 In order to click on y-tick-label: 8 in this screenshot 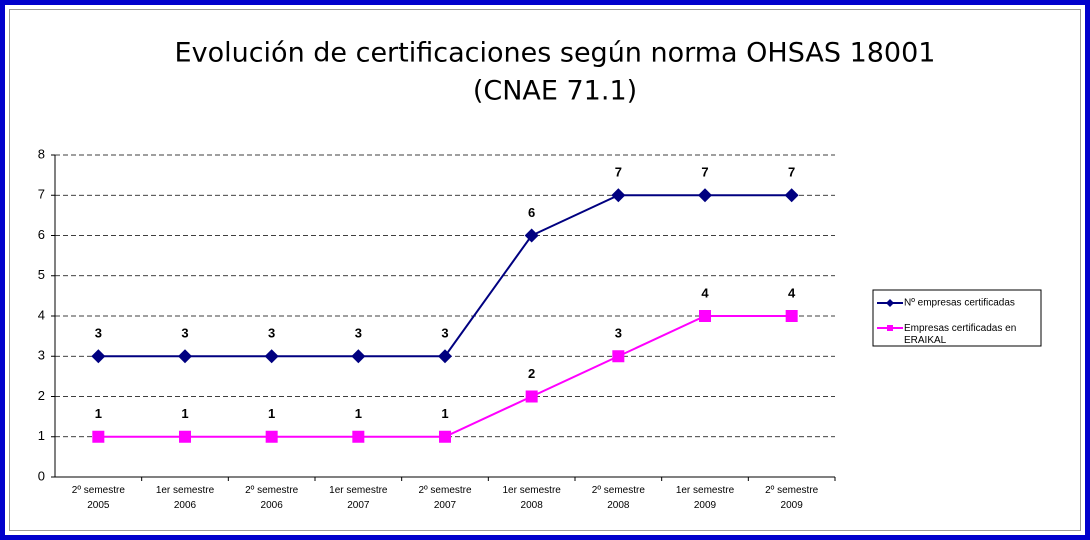, I will do `click(41, 153)`.